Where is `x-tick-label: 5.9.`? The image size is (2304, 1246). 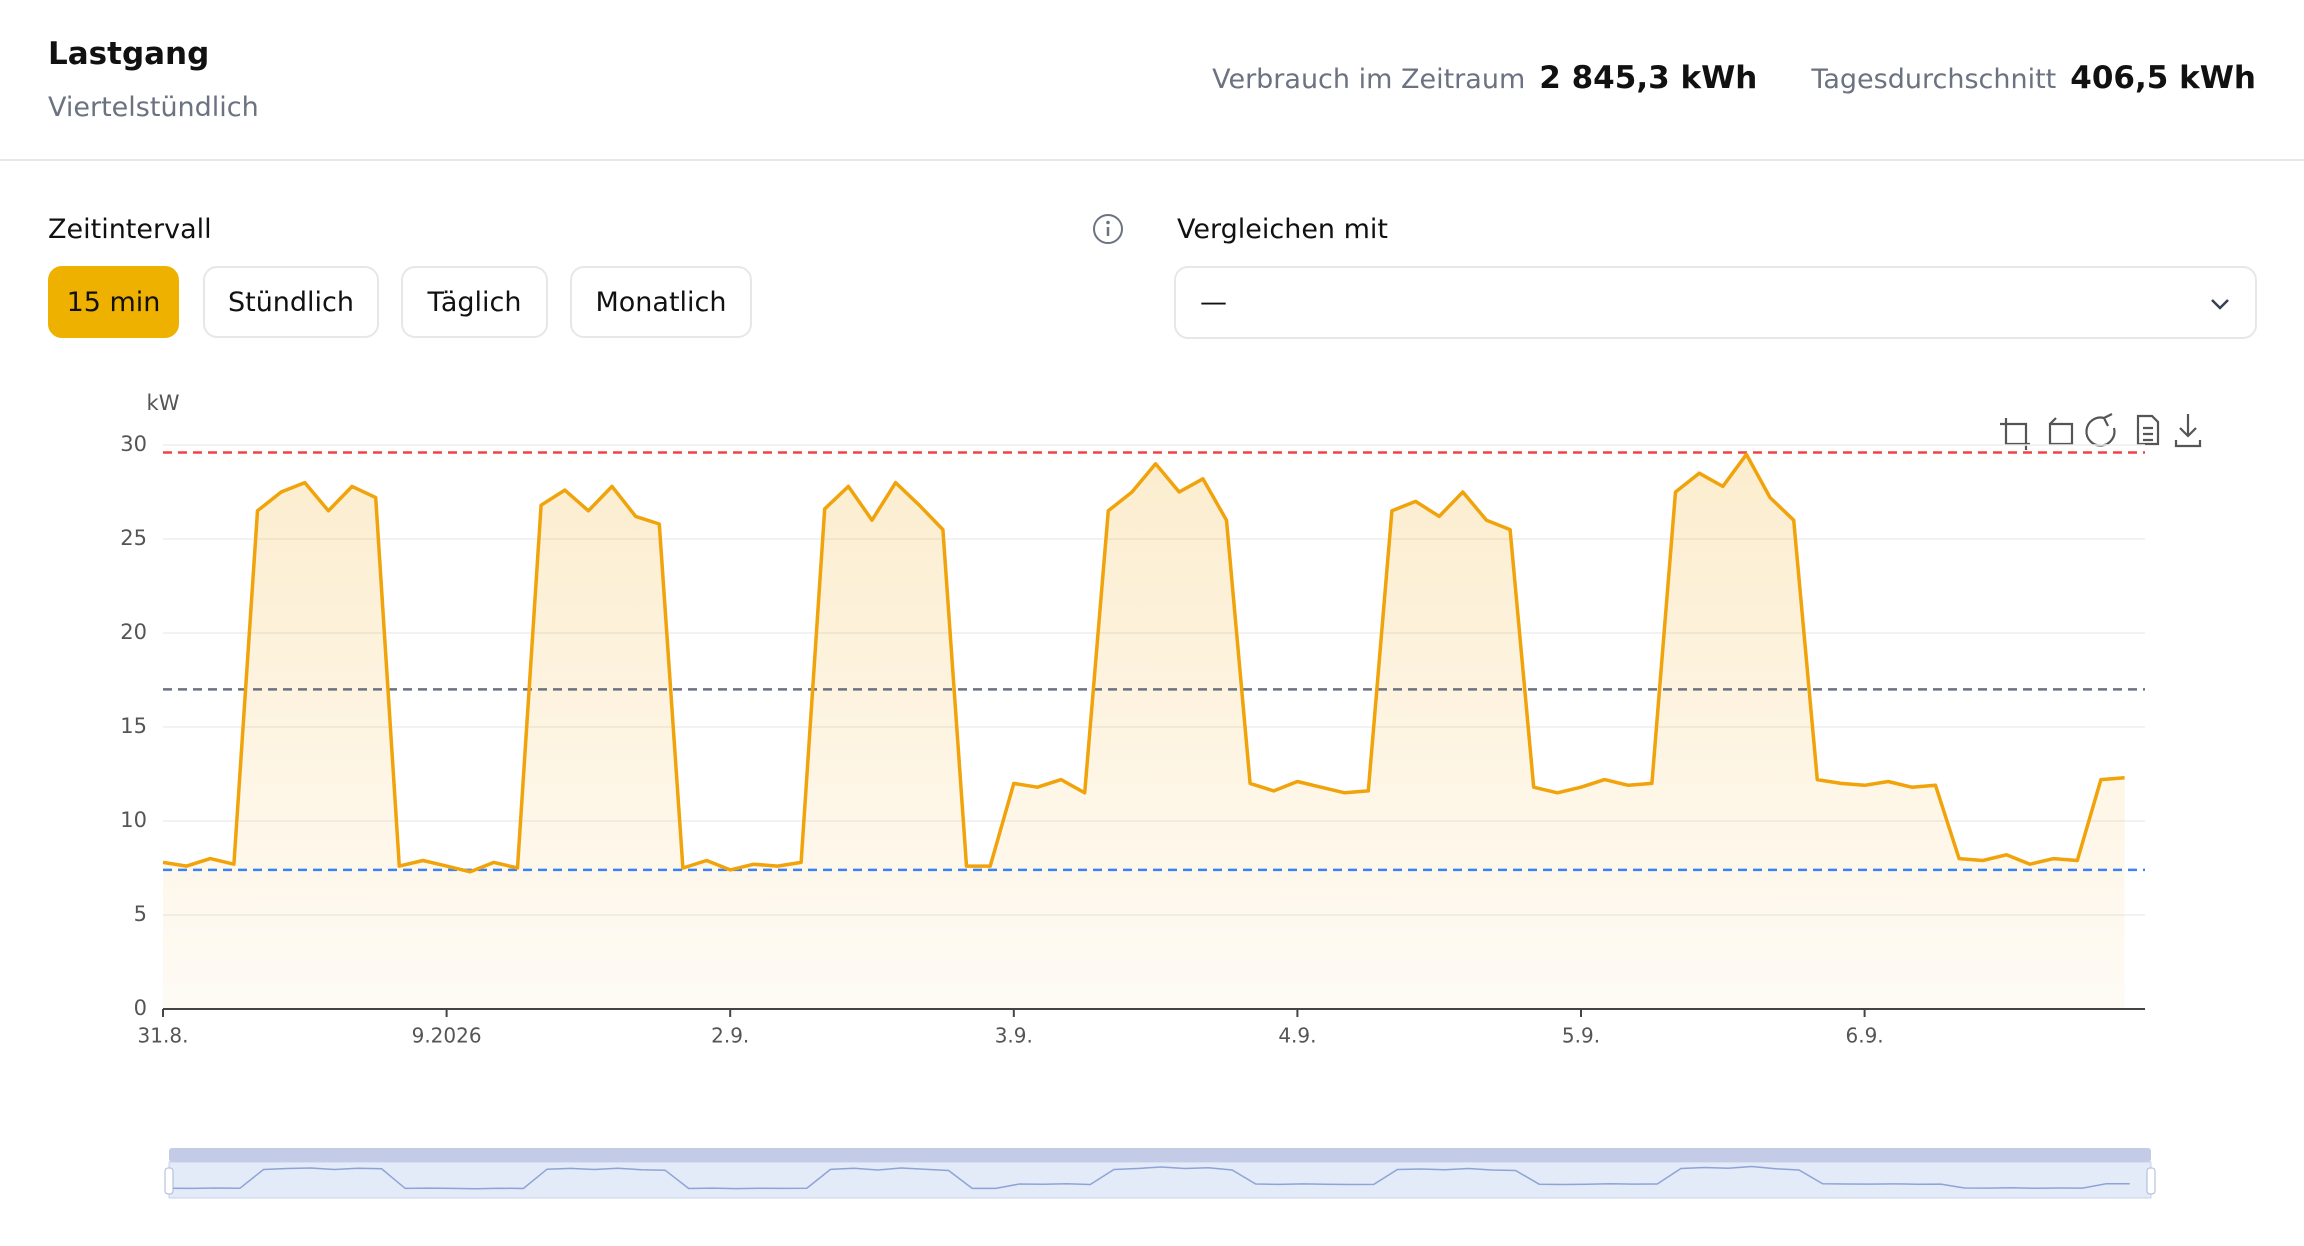
x-tick-label: 5.9. is located at coordinates (1581, 1036).